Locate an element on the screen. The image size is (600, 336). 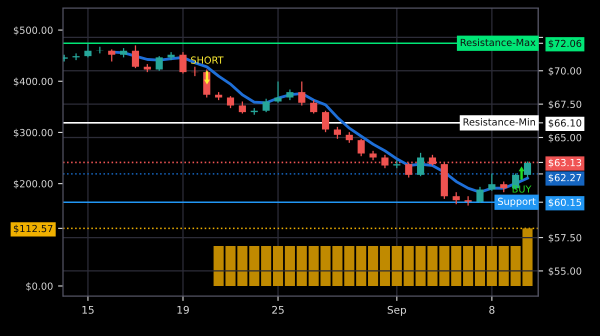
y-tick-label: $300.00 is located at coordinates (33, 133).